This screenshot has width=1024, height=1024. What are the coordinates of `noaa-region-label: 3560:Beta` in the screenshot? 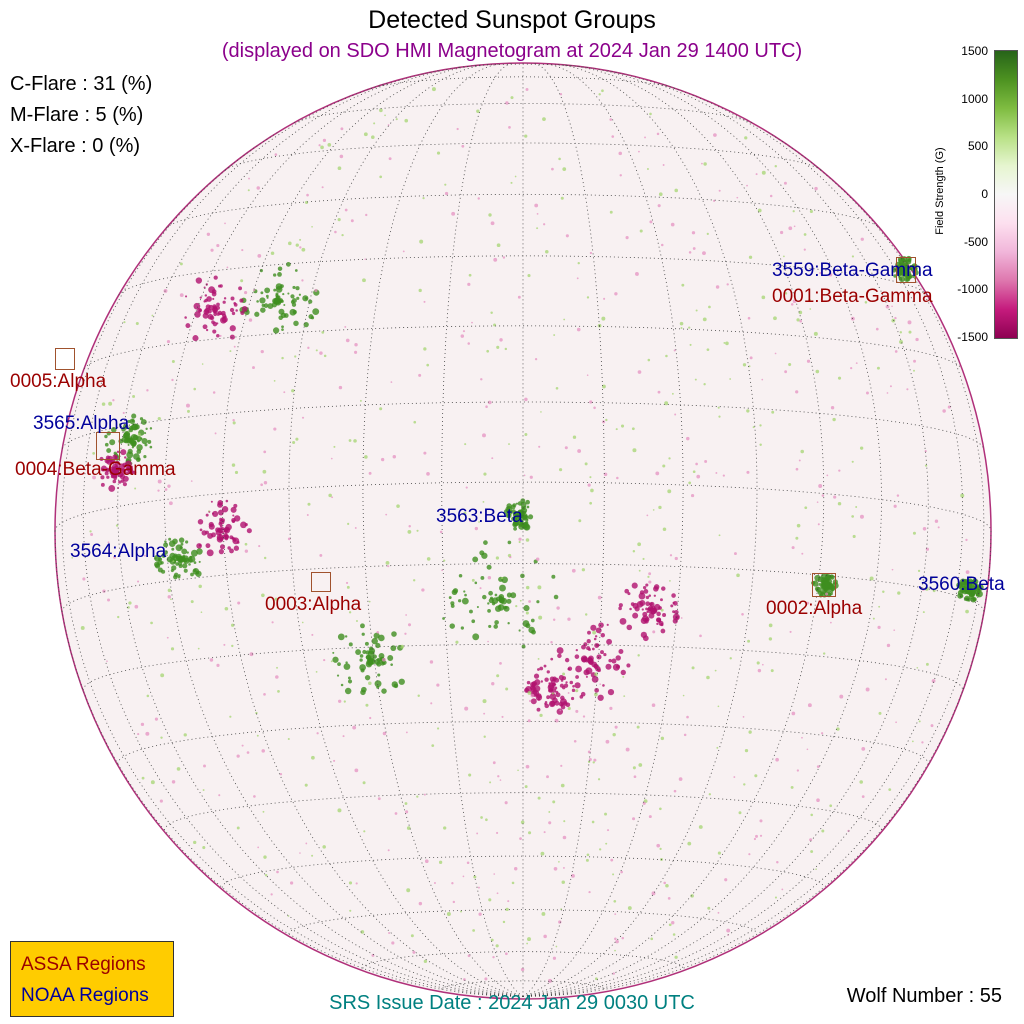 It's located at (961, 584).